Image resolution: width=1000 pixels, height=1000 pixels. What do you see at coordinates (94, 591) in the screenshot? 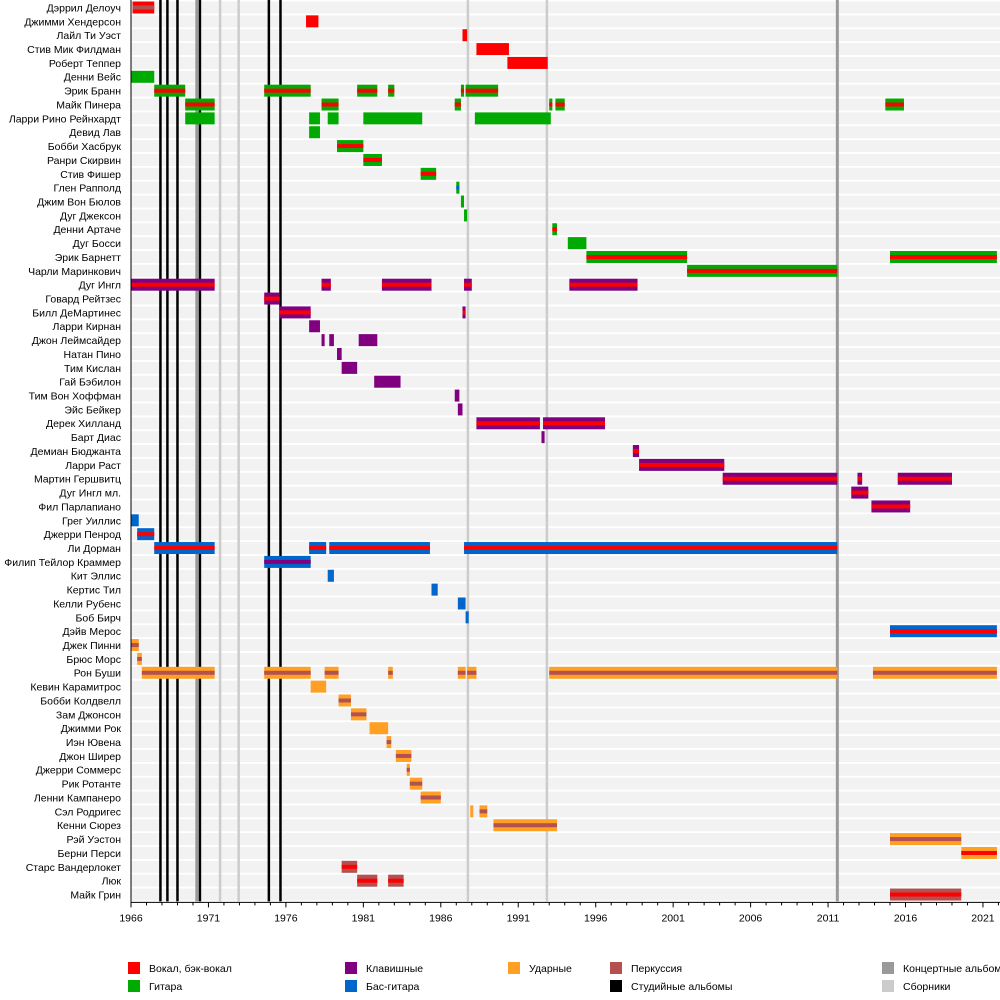
I see `member-name: Кертис Тил` at bounding box center [94, 591].